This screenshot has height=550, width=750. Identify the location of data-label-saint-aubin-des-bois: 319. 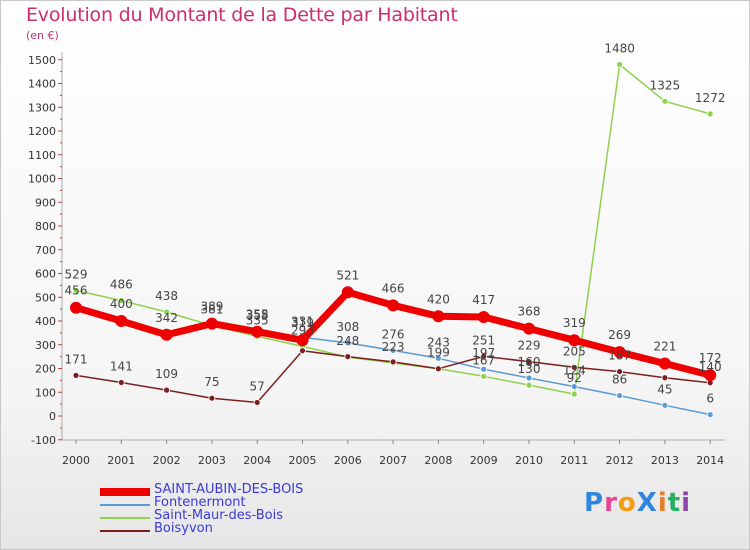
(574, 323).